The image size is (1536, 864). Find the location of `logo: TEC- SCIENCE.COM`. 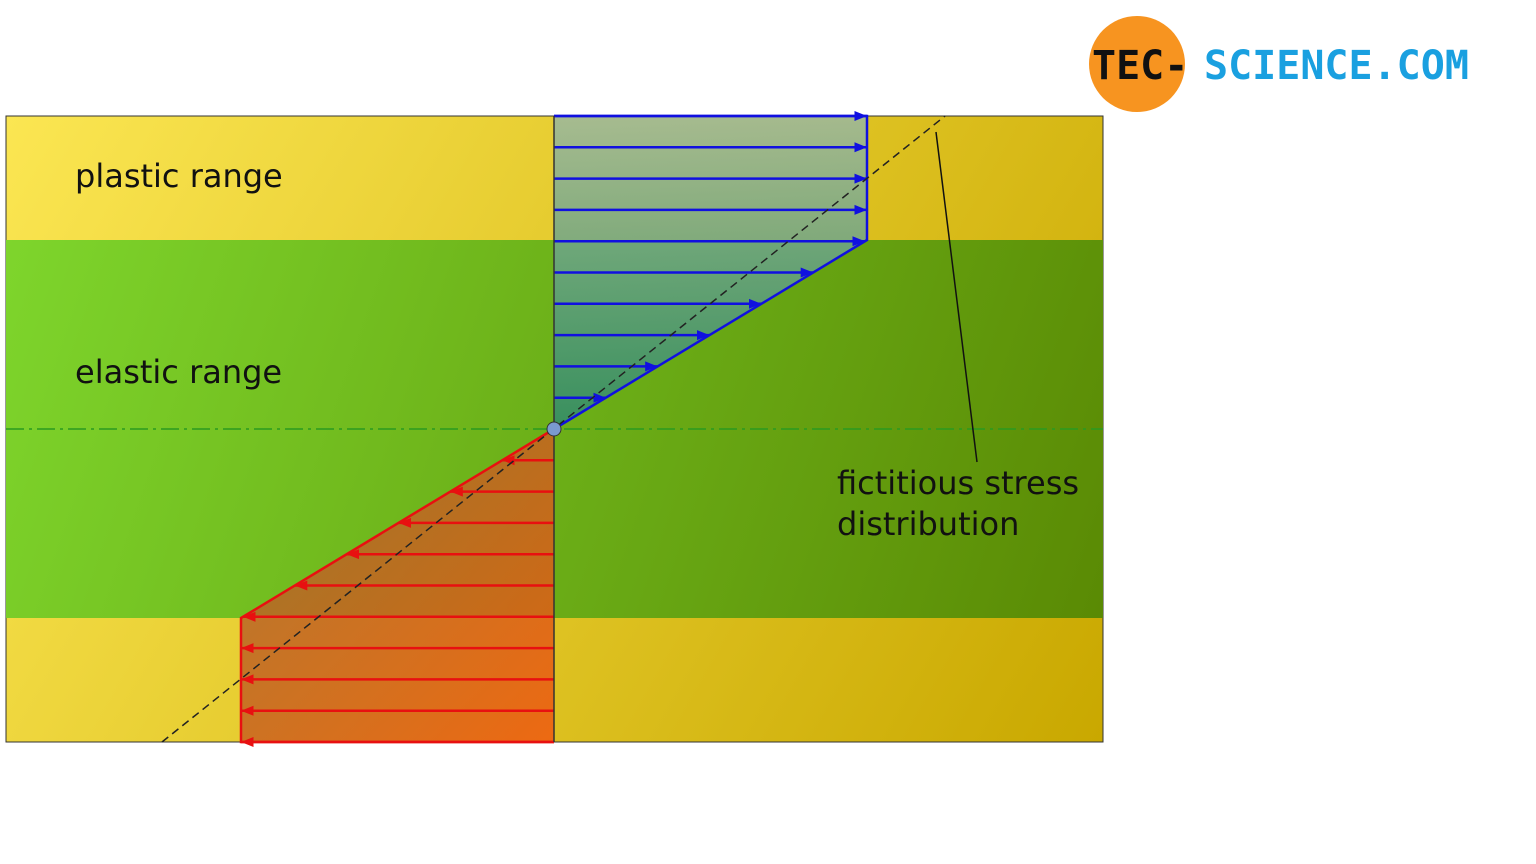

logo: TEC- SCIENCE.COM is located at coordinates (1279, 64).